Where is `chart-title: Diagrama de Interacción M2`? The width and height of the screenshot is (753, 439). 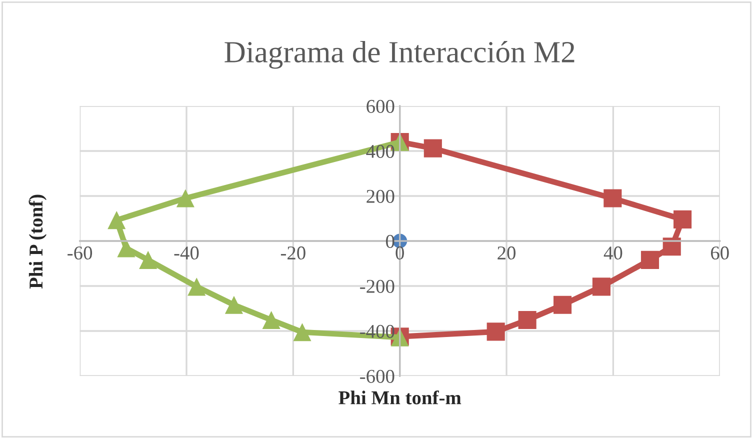 chart-title: Diagrama de Interacción M2 is located at coordinates (399, 54).